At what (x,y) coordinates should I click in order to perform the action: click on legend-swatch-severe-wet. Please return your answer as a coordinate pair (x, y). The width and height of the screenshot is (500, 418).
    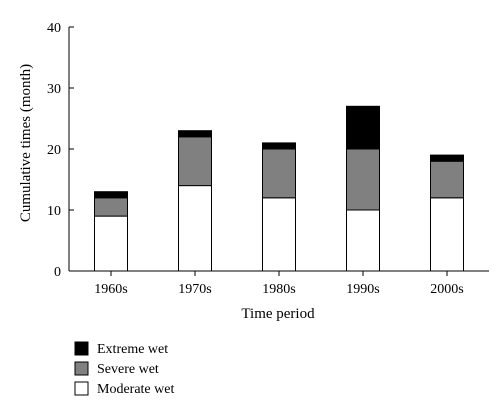
    Looking at the image, I should click on (81, 368).